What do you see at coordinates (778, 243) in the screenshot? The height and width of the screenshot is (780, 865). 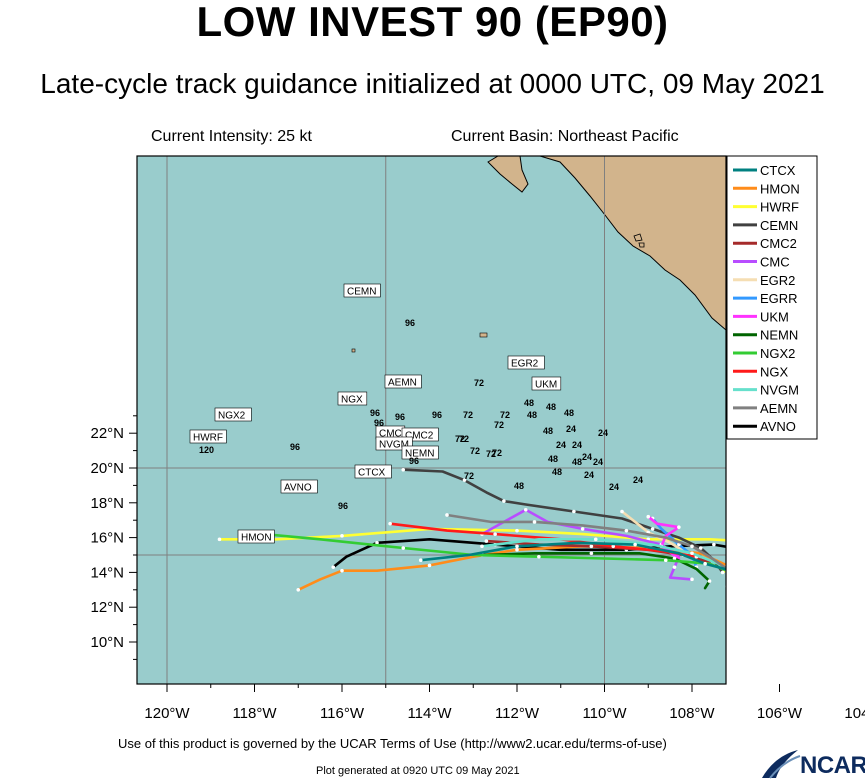 I see `legend-entry-cmc2: CMC2` at bounding box center [778, 243].